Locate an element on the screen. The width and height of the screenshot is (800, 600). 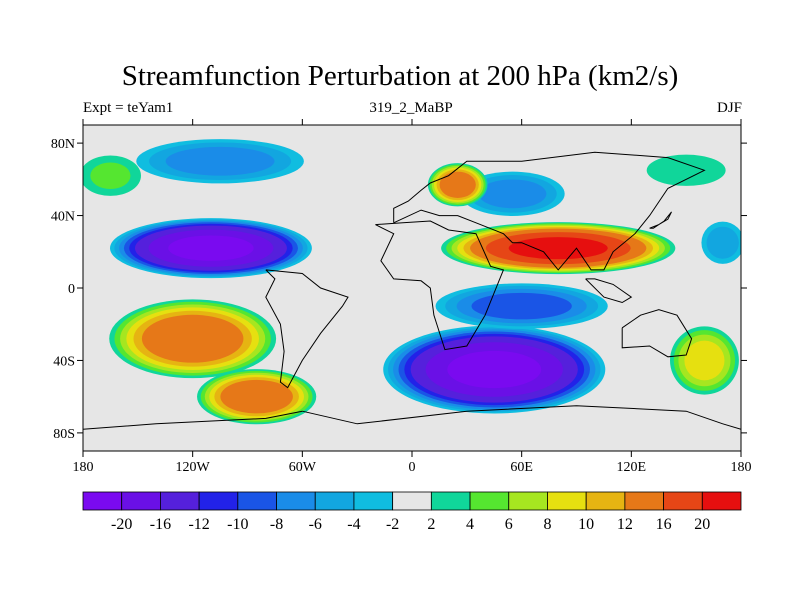
colorbar-label: 2 is located at coordinates (431, 524).